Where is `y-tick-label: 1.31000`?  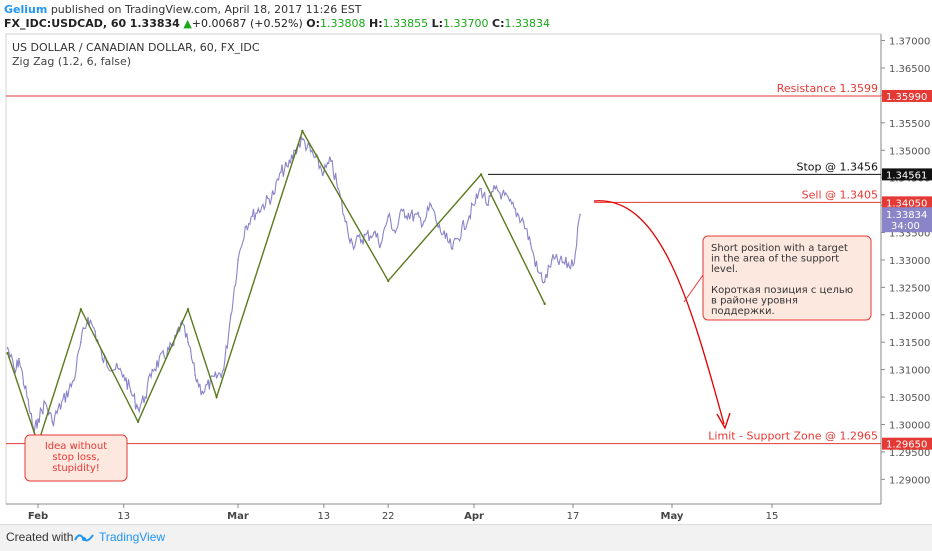 y-tick-label: 1.31000 is located at coordinates (909, 371).